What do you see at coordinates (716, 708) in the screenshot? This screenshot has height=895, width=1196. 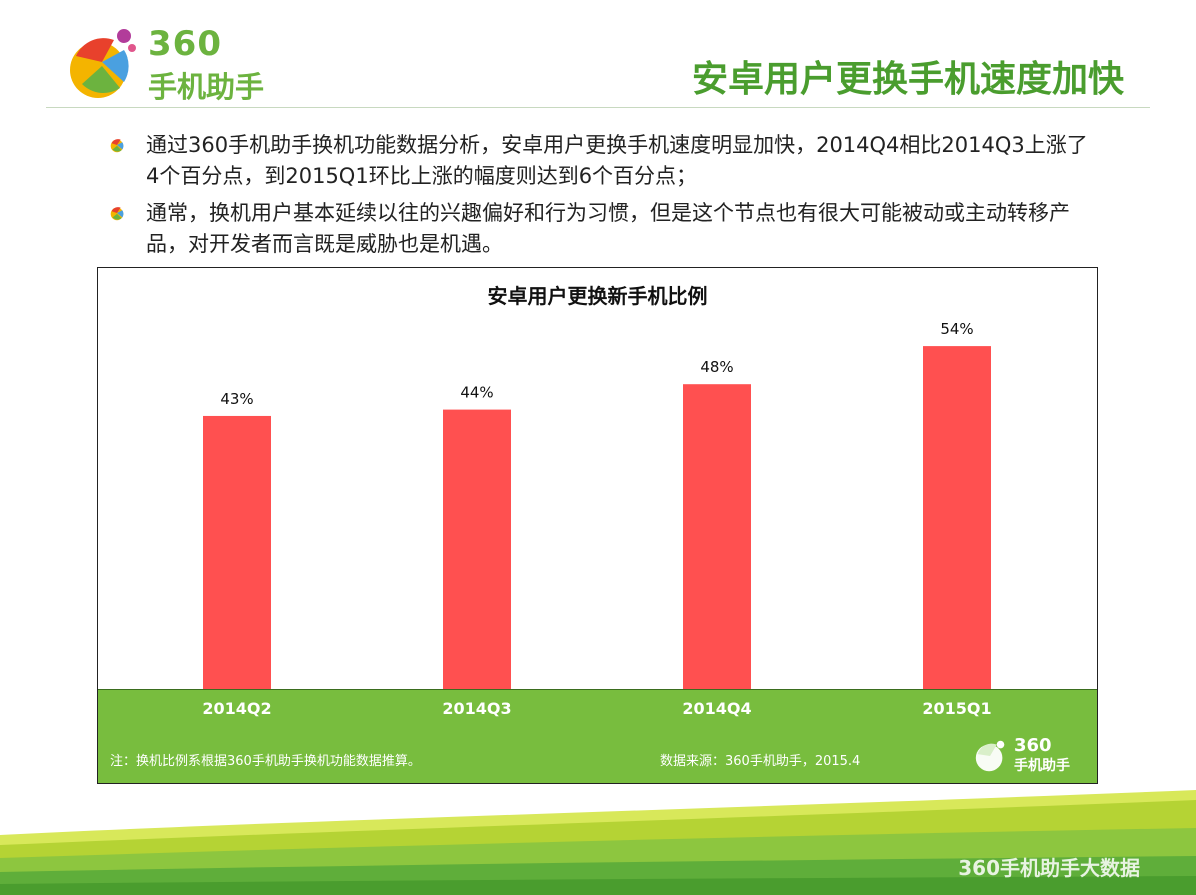 I see `category-label: 2014Q4` at bounding box center [716, 708].